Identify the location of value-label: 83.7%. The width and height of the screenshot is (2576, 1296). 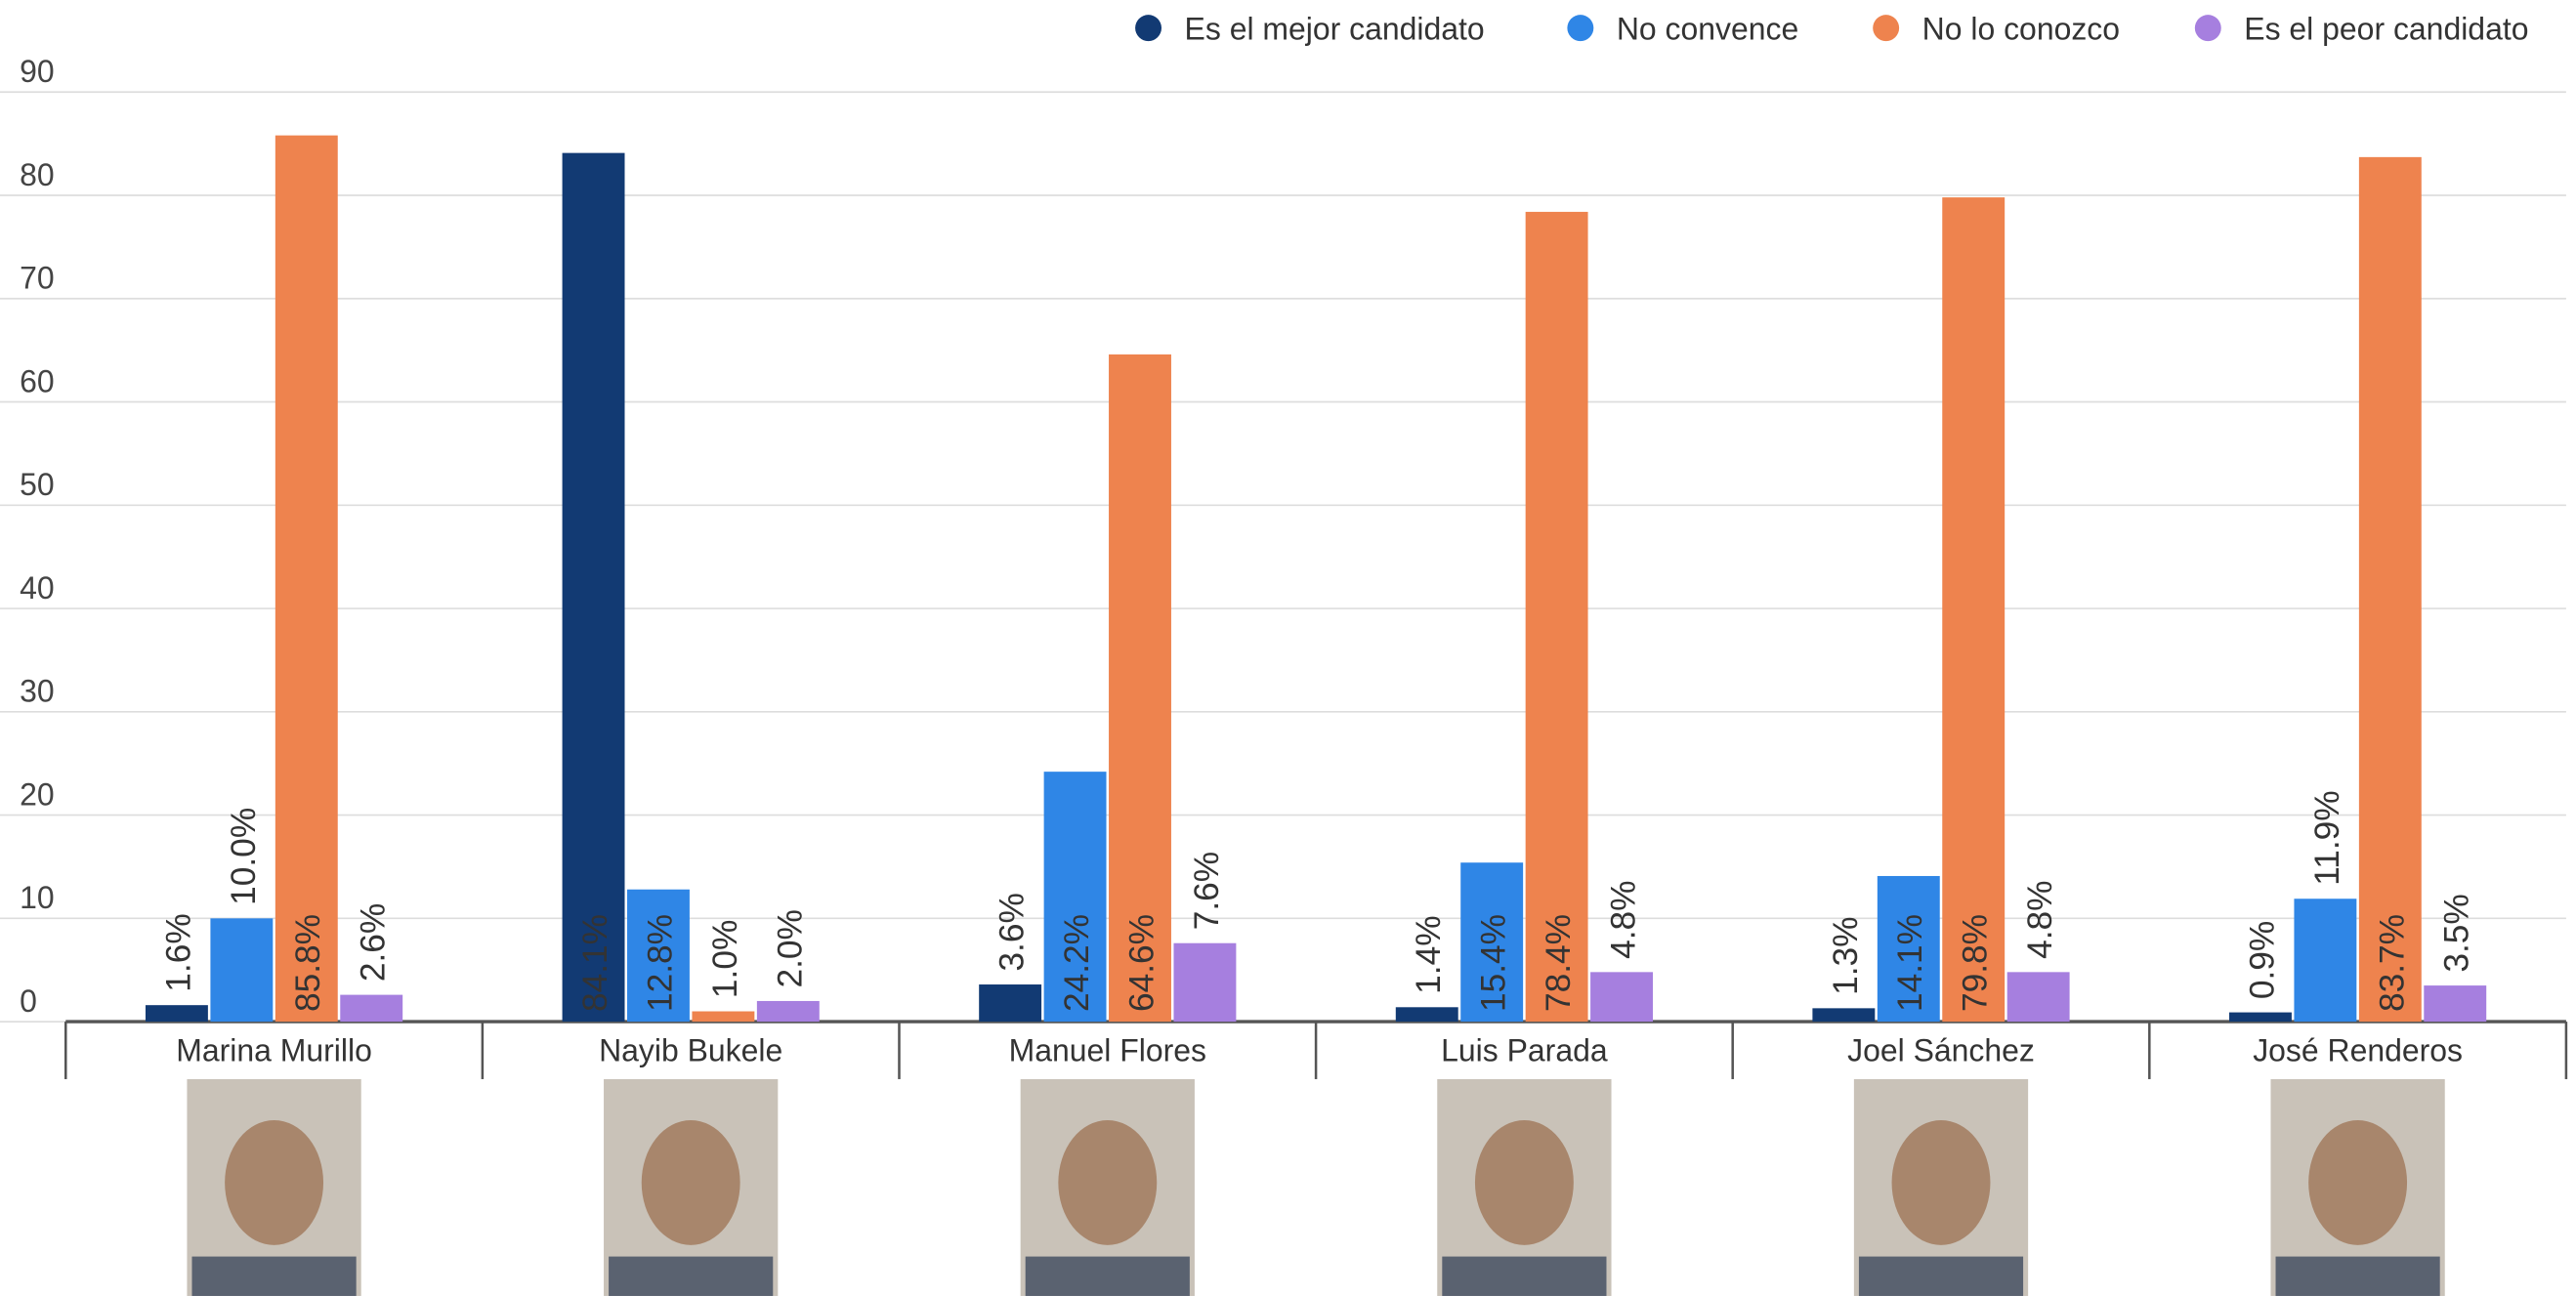
(2392, 963).